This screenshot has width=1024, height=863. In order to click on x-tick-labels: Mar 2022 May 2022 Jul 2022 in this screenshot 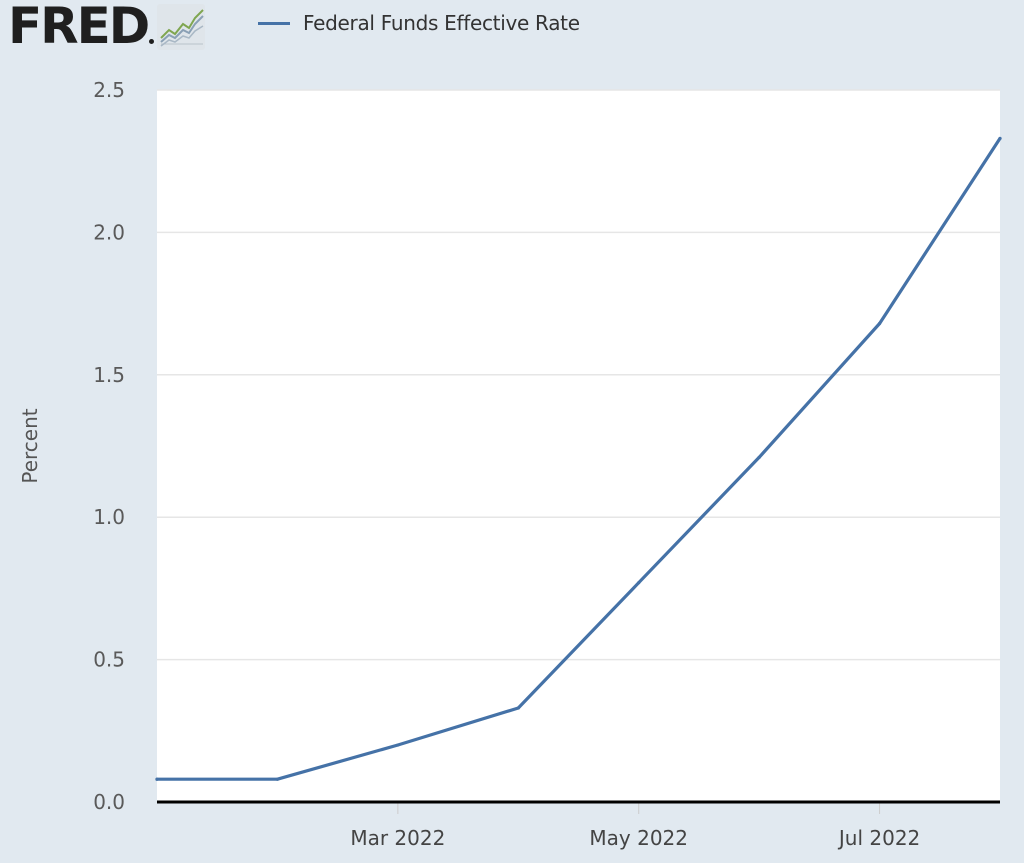, I will do `click(635, 838)`.